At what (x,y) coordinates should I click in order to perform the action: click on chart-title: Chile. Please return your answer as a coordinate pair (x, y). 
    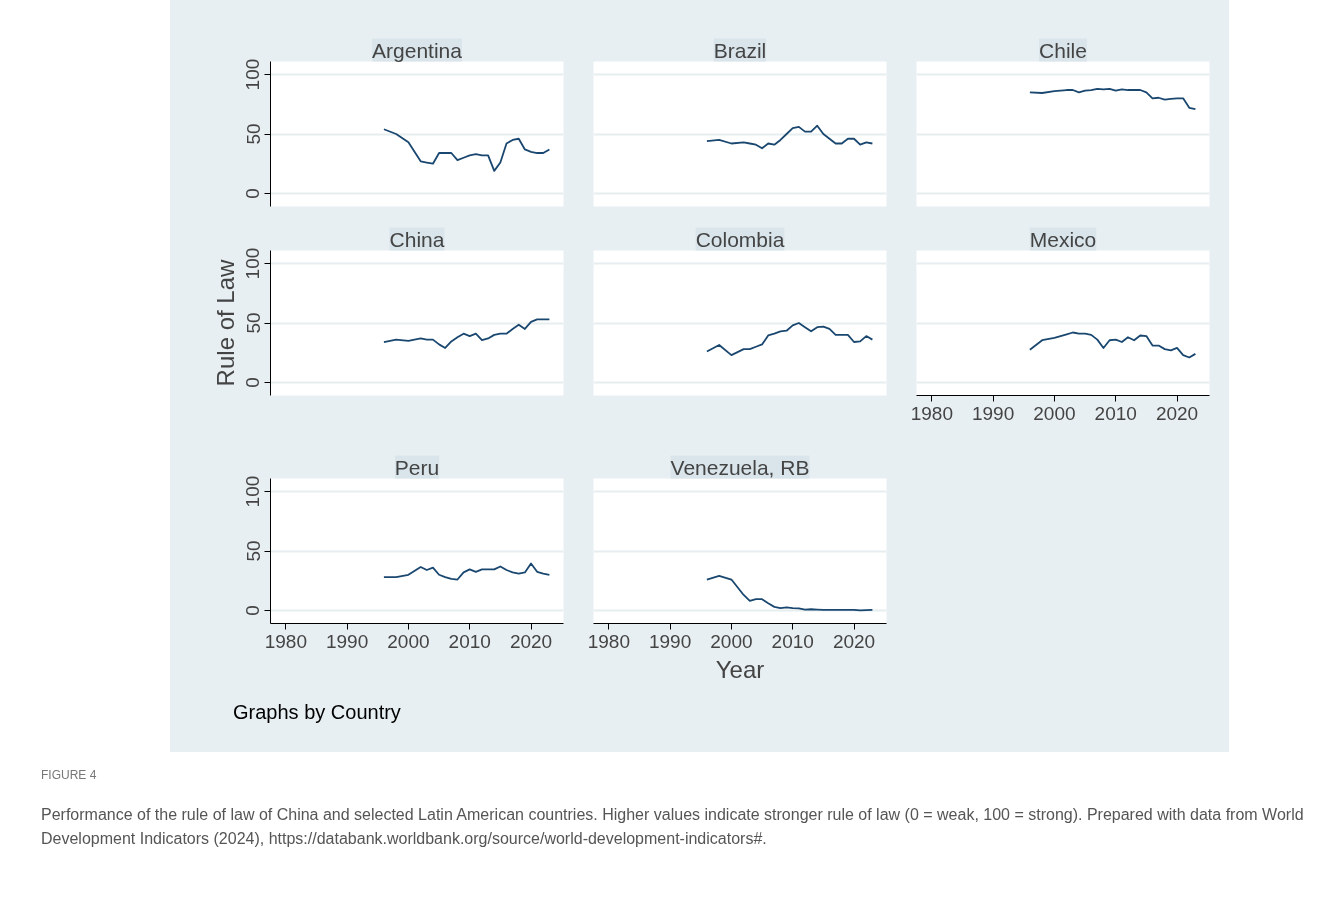
    Looking at the image, I should click on (1063, 50).